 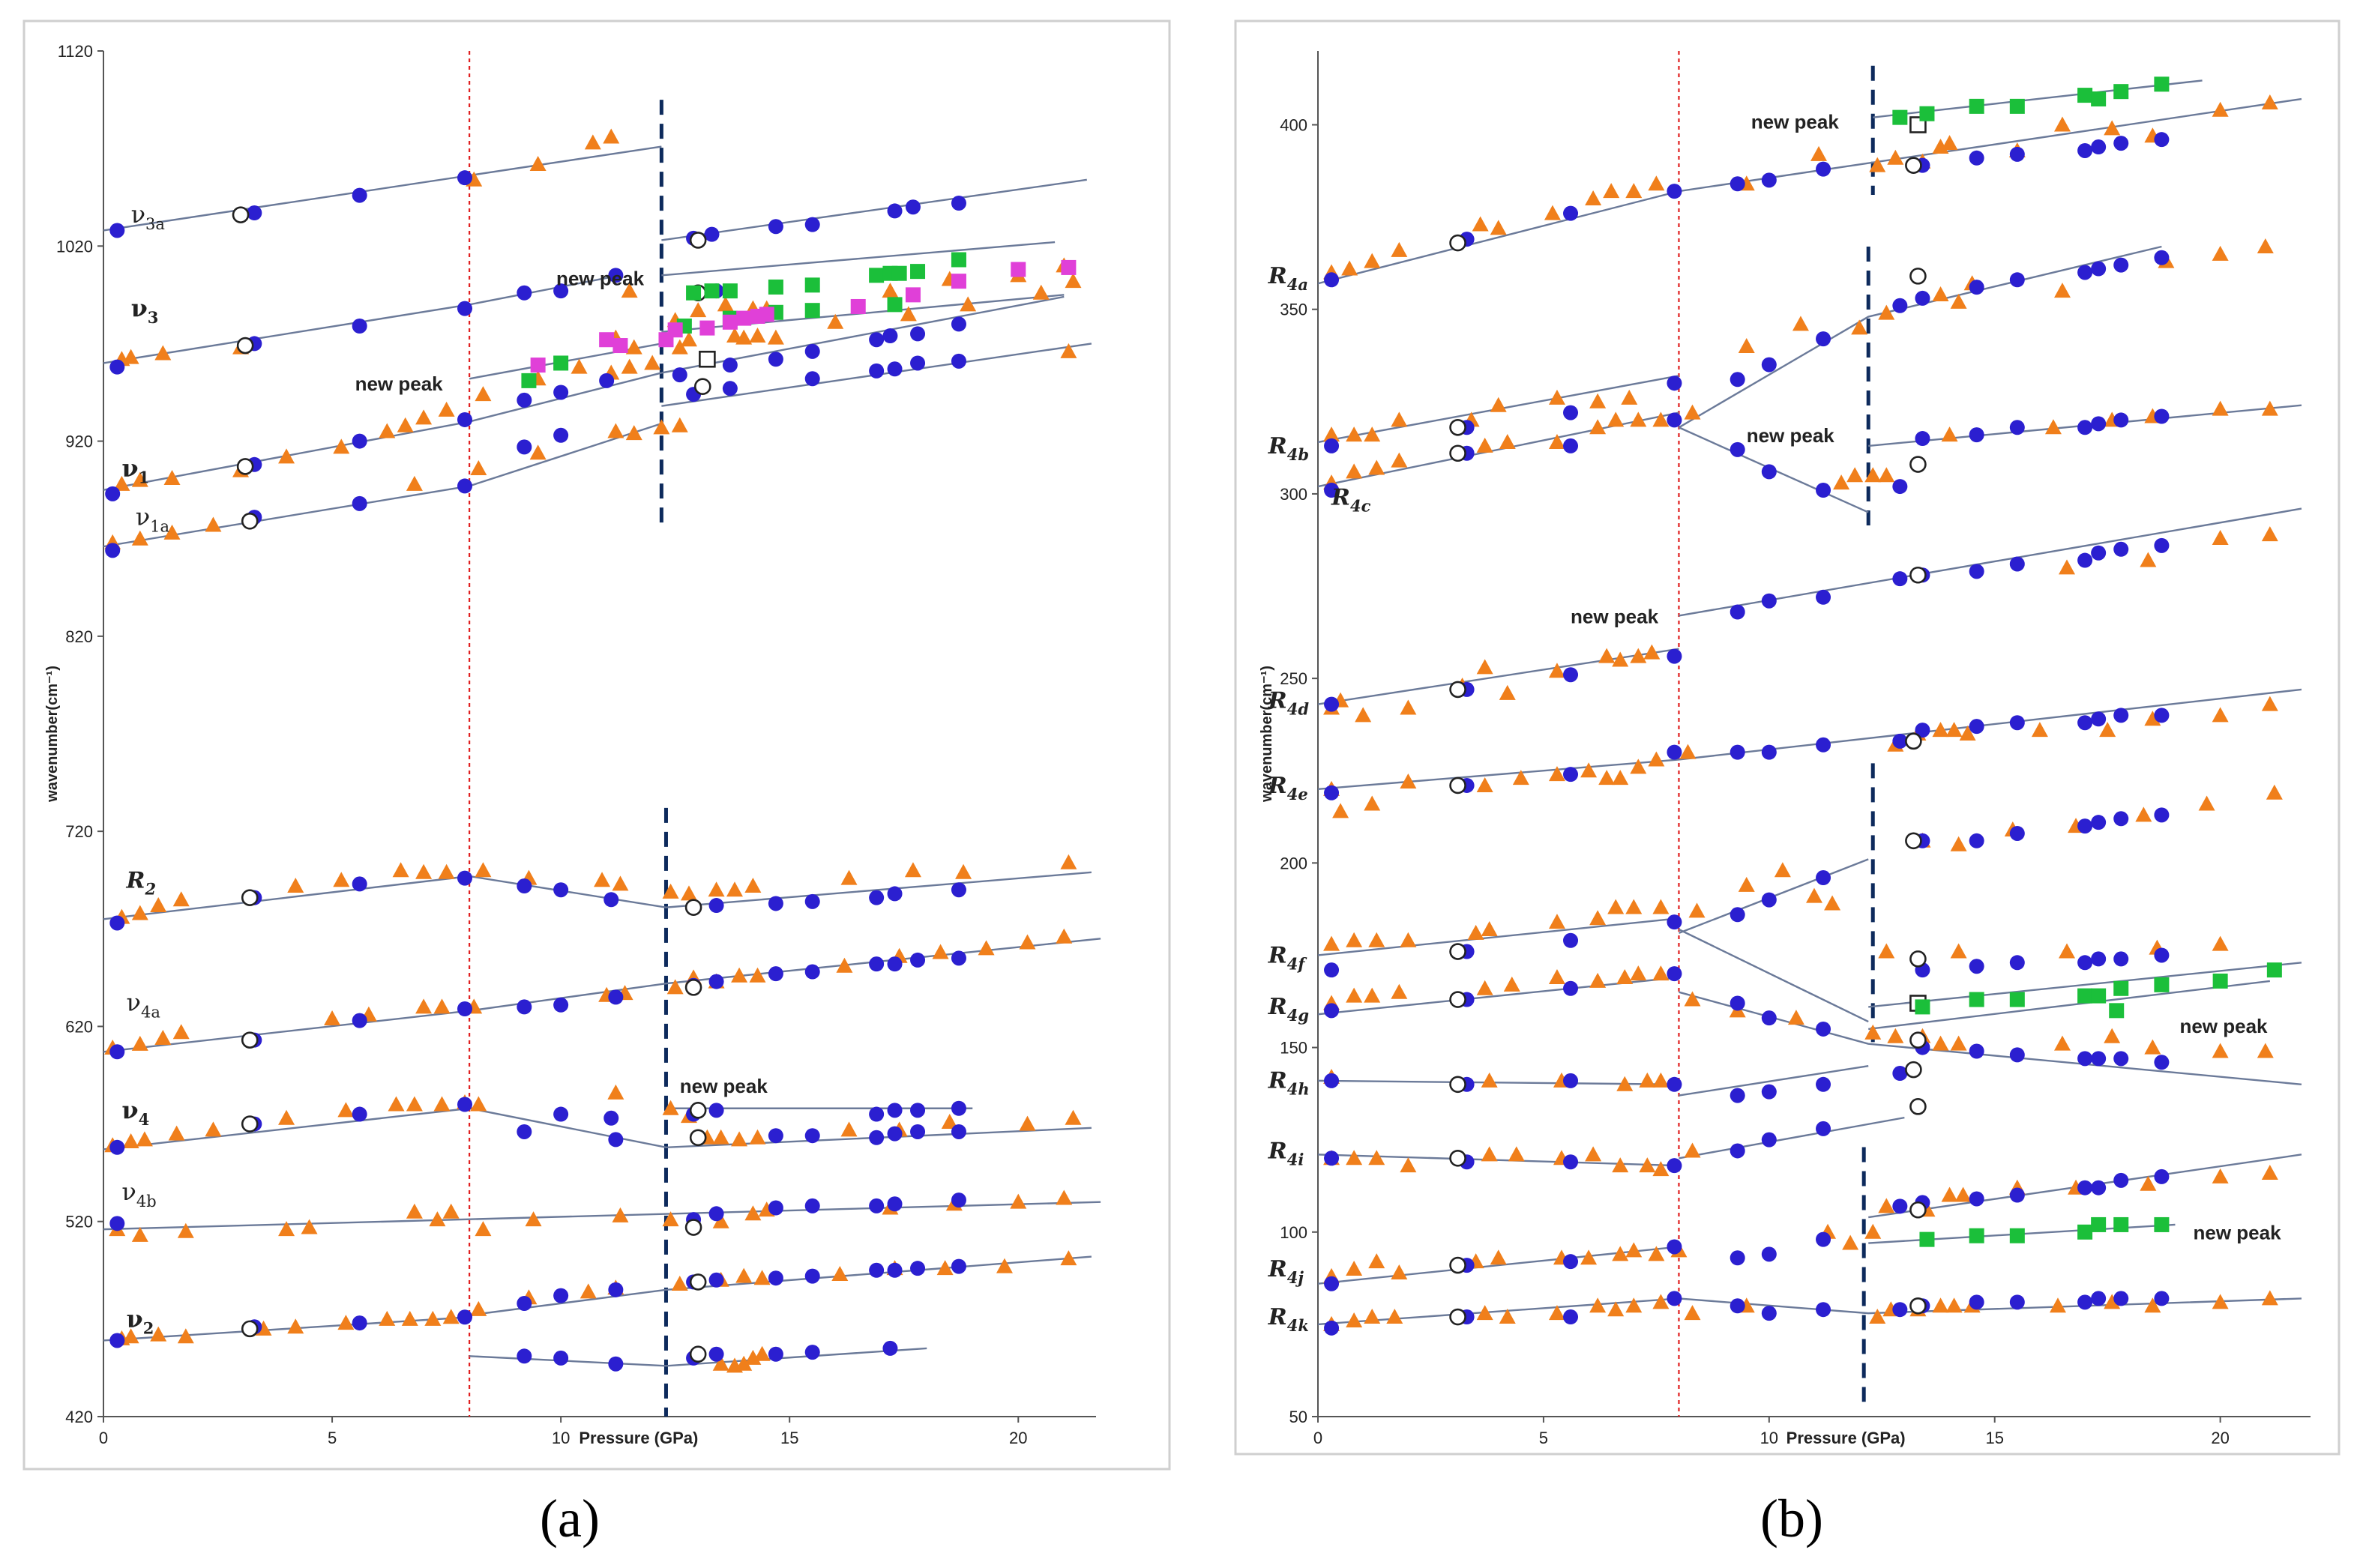 What do you see at coordinates (332, 1438) in the screenshot?
I see `panel-a-x-tick-label: 5` at bounding box center [332, 1438].